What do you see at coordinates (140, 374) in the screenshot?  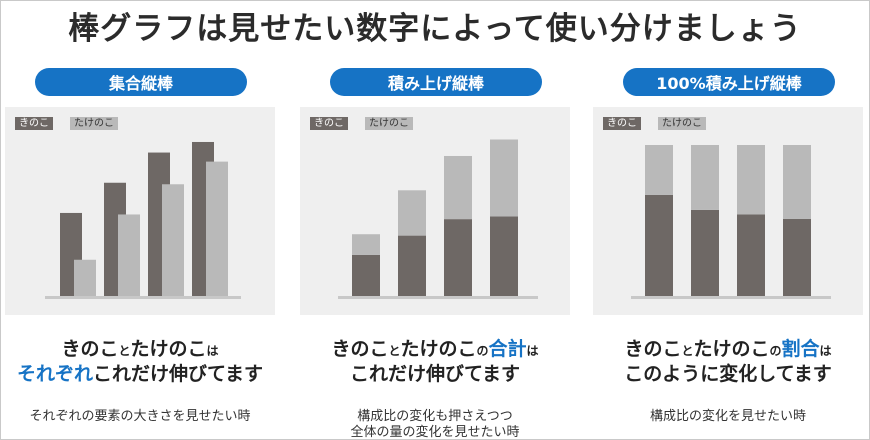 I see `conclusion-line-2: それぞれこれだけ伸びてます` at bounding box center [140, 374].